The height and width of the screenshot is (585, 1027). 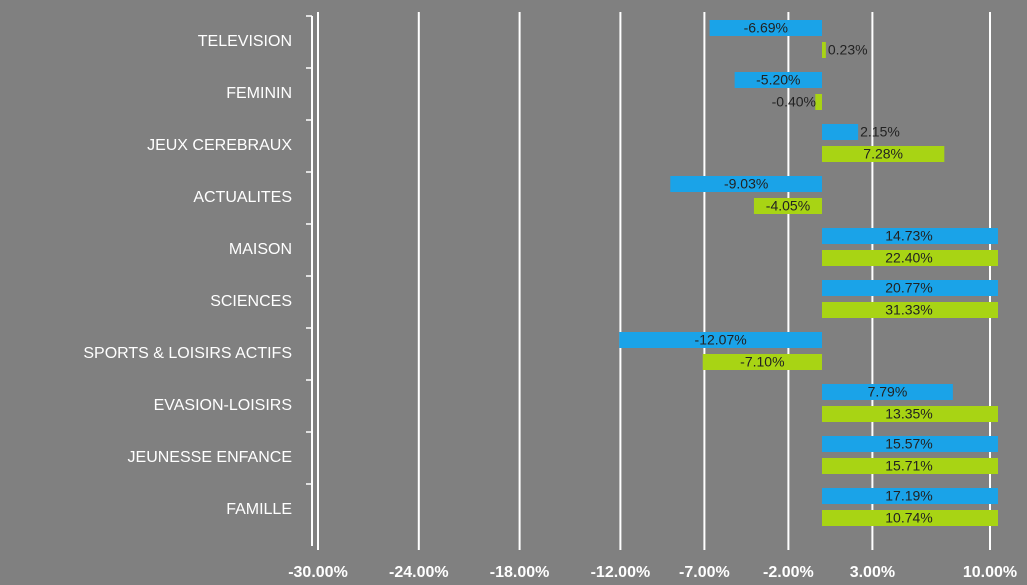 What do you see at coordinates (848, 50) in the screenshot?
I see `value-label: 0.23%` at bounding box center [848, 50].